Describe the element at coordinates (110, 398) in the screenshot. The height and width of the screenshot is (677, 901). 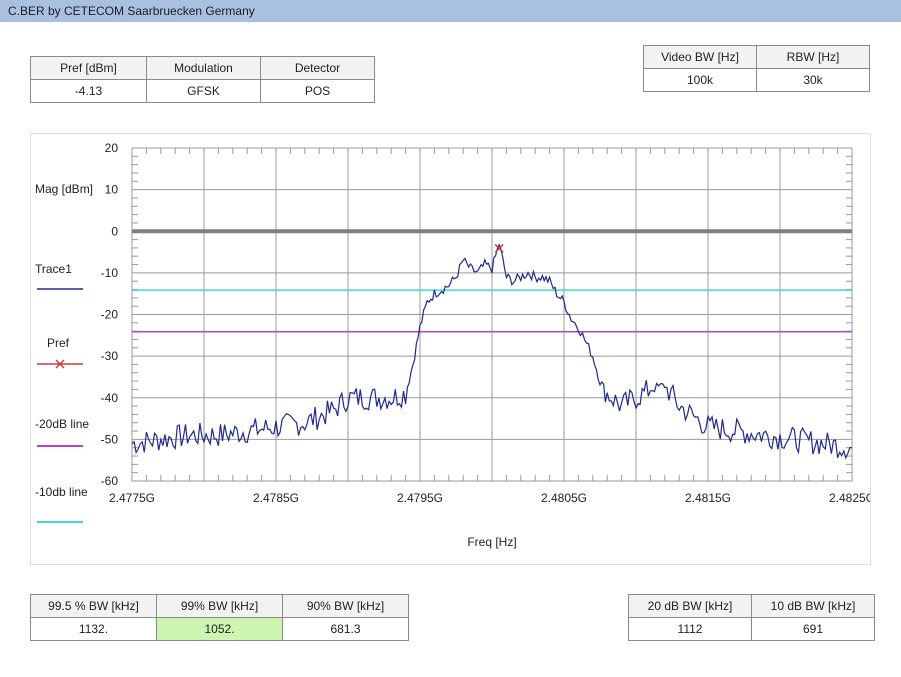
I see `y-tick-label: -40` at that location.